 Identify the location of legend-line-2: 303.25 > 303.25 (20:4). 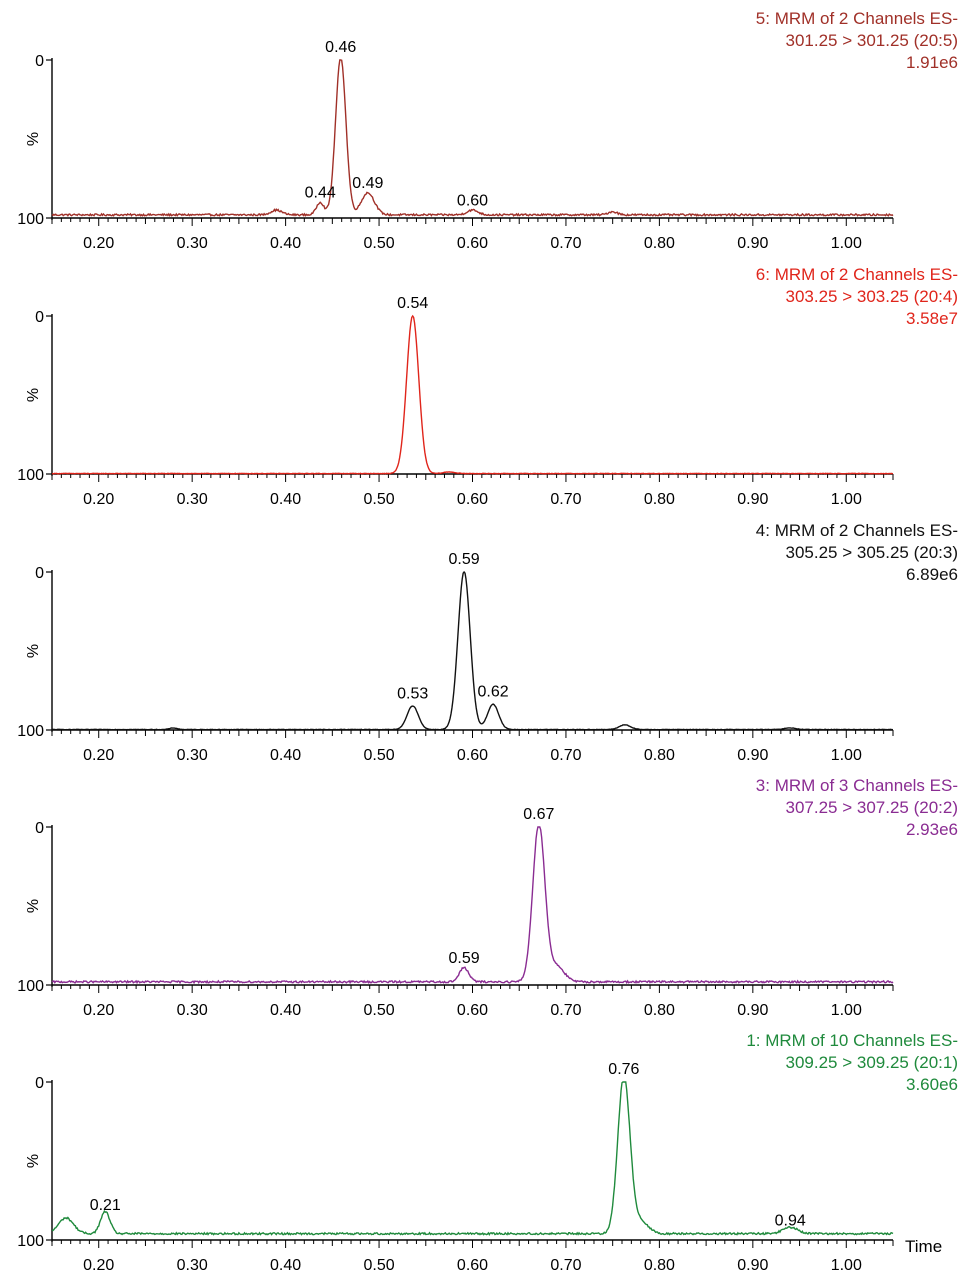
(872, 296).